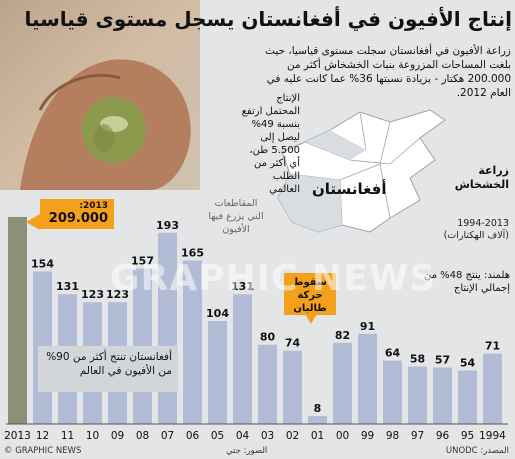  Describe the element at coordinates (92, 436) in the screenshot. I see `x-tick-label: 10` at that location.